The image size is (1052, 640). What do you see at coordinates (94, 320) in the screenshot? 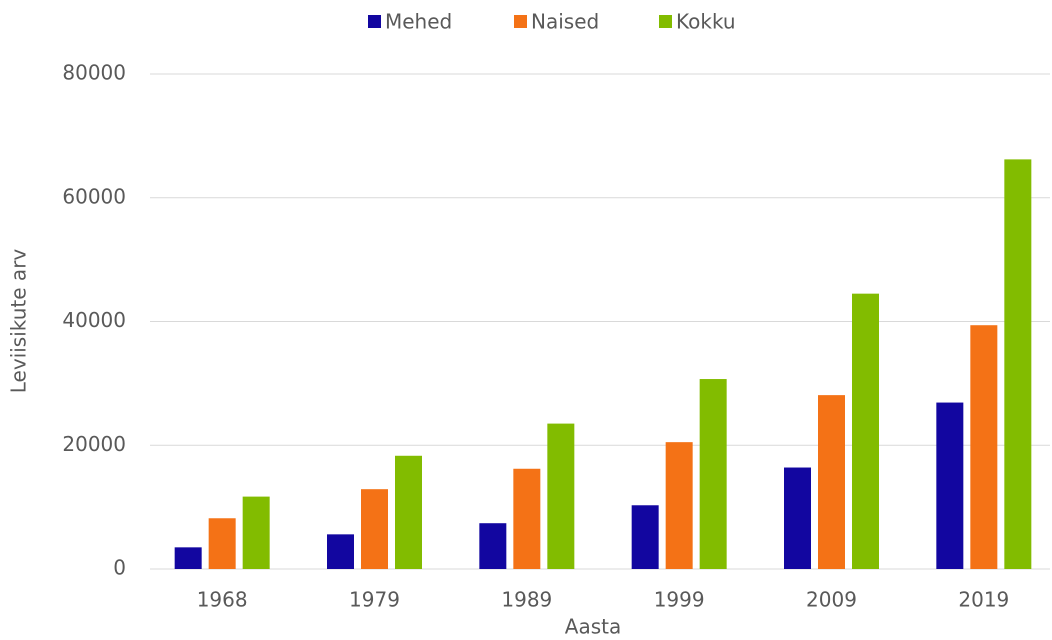
I see `y-tick-label: 40000` at bounding box center [94, 320].